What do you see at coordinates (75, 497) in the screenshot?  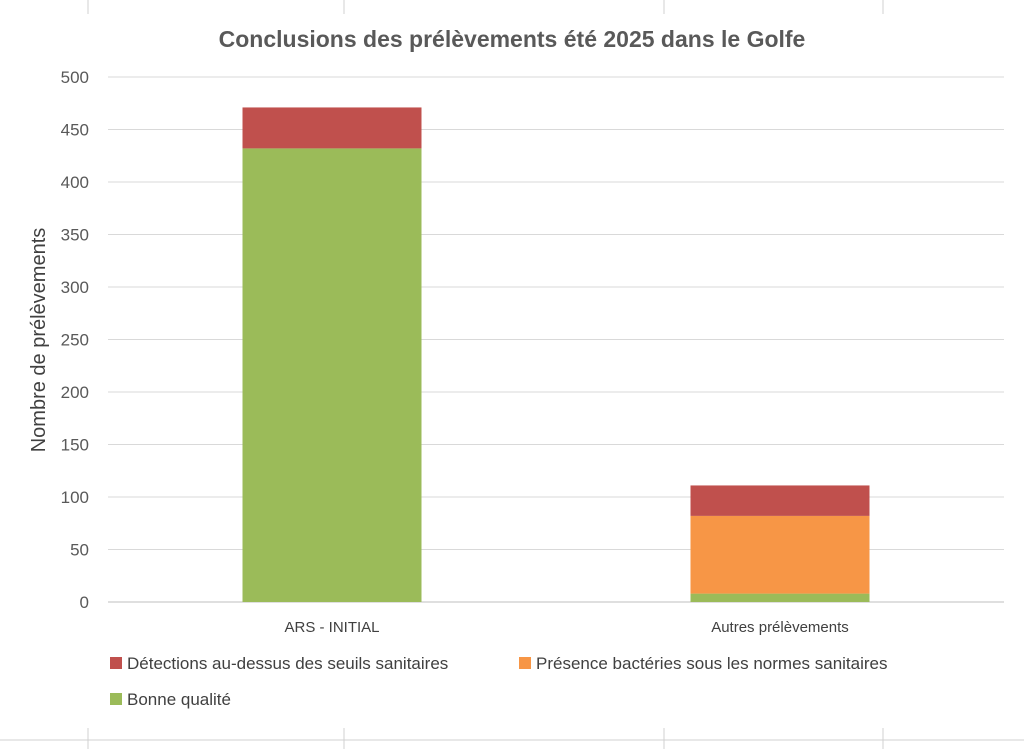 I see `y-tick-label: 100` at bounding box center [75, 497].